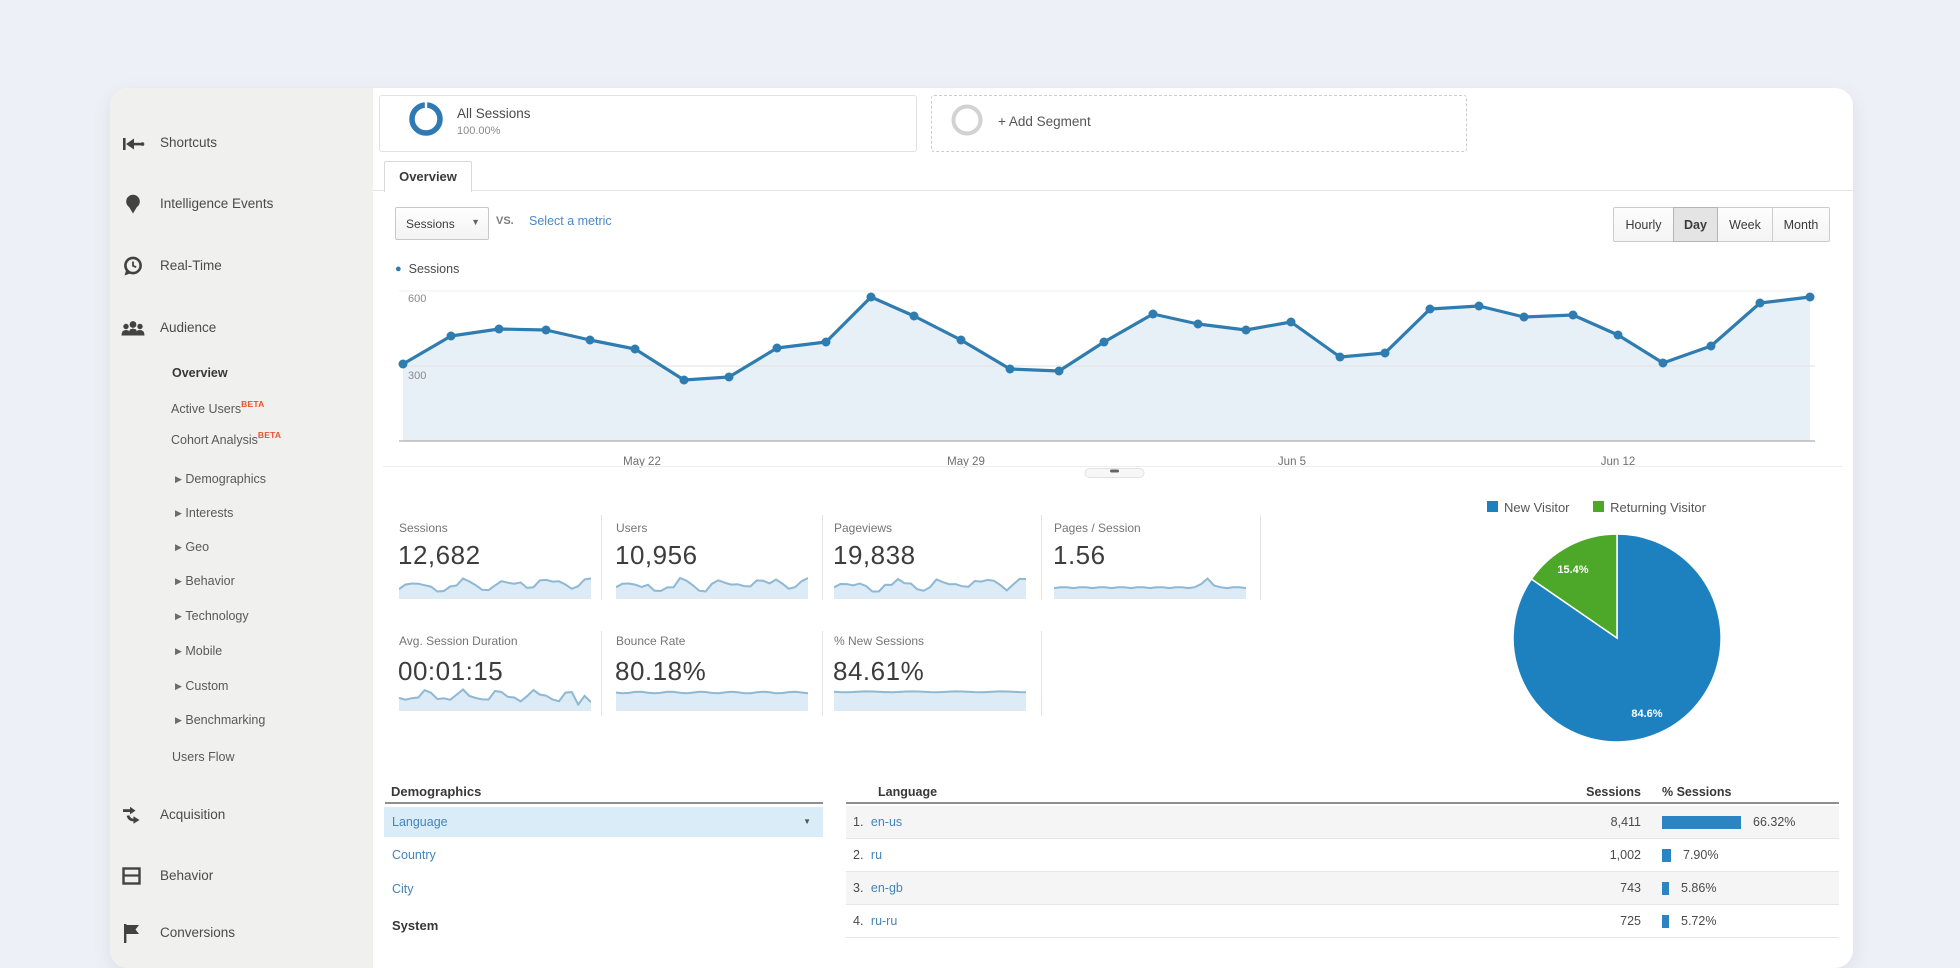 The image size is (1960, 968). What do you see at coordinates (417, 376) in the screenshot?
I see `svg-text: 300` at bounding box center [417, 376].